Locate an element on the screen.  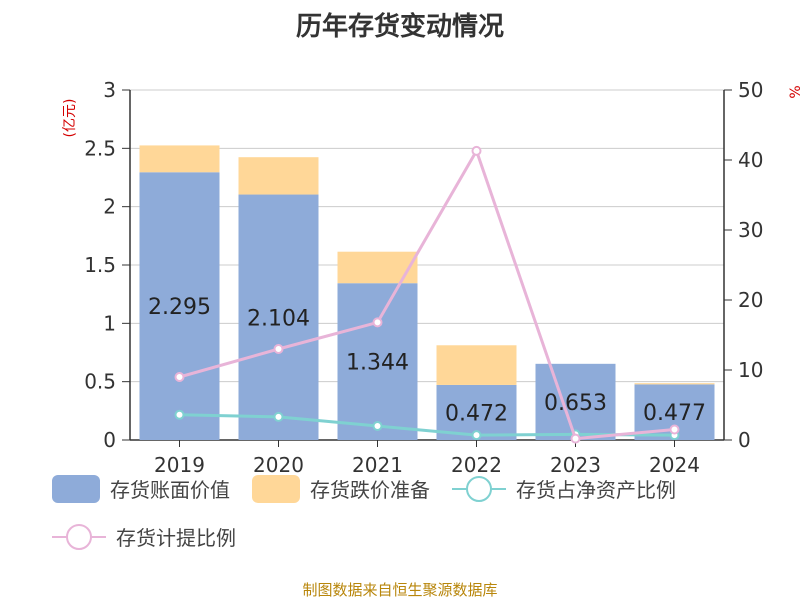
legend-swatch-net-asset-ratio is located at coordinates (479, 489).